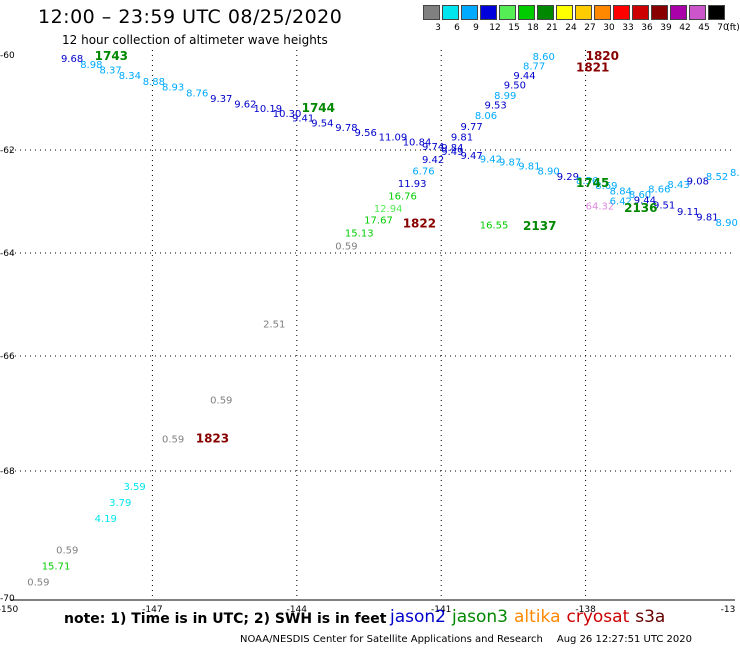 This screenshot has height=650, width=740. What do you see at coordinates (7, 472) in the screenshot?
I see `lat-tick-label: -68` at bounding box center [7, 472].